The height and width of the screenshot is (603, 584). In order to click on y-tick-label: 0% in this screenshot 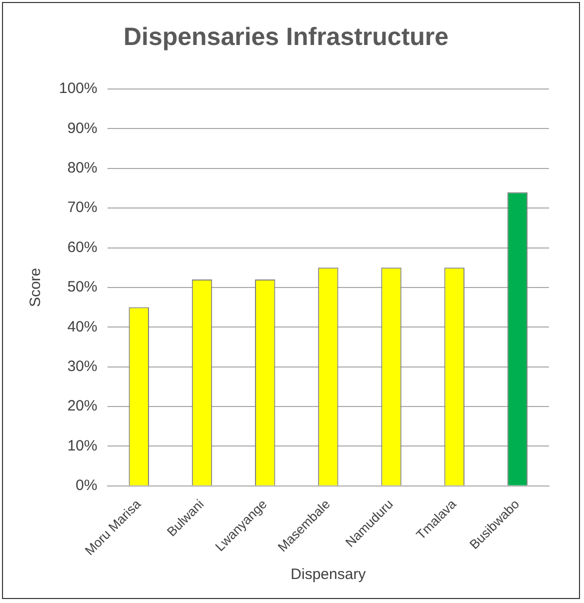, I will do `click(87, 485)`.